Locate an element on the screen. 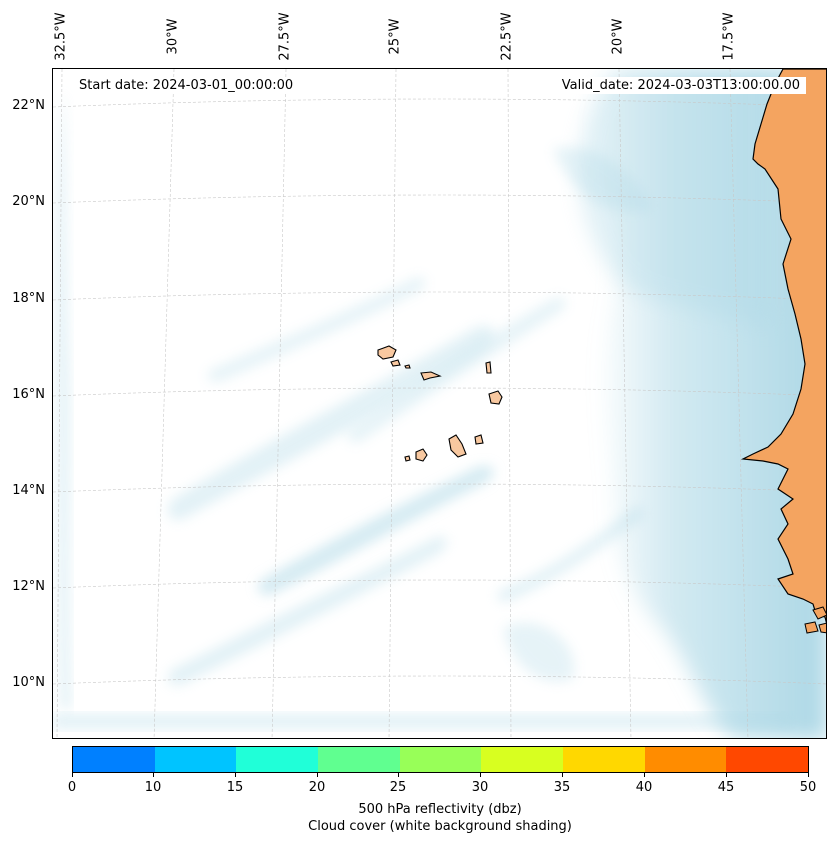  colorbar is located at coordinates (440, 759).